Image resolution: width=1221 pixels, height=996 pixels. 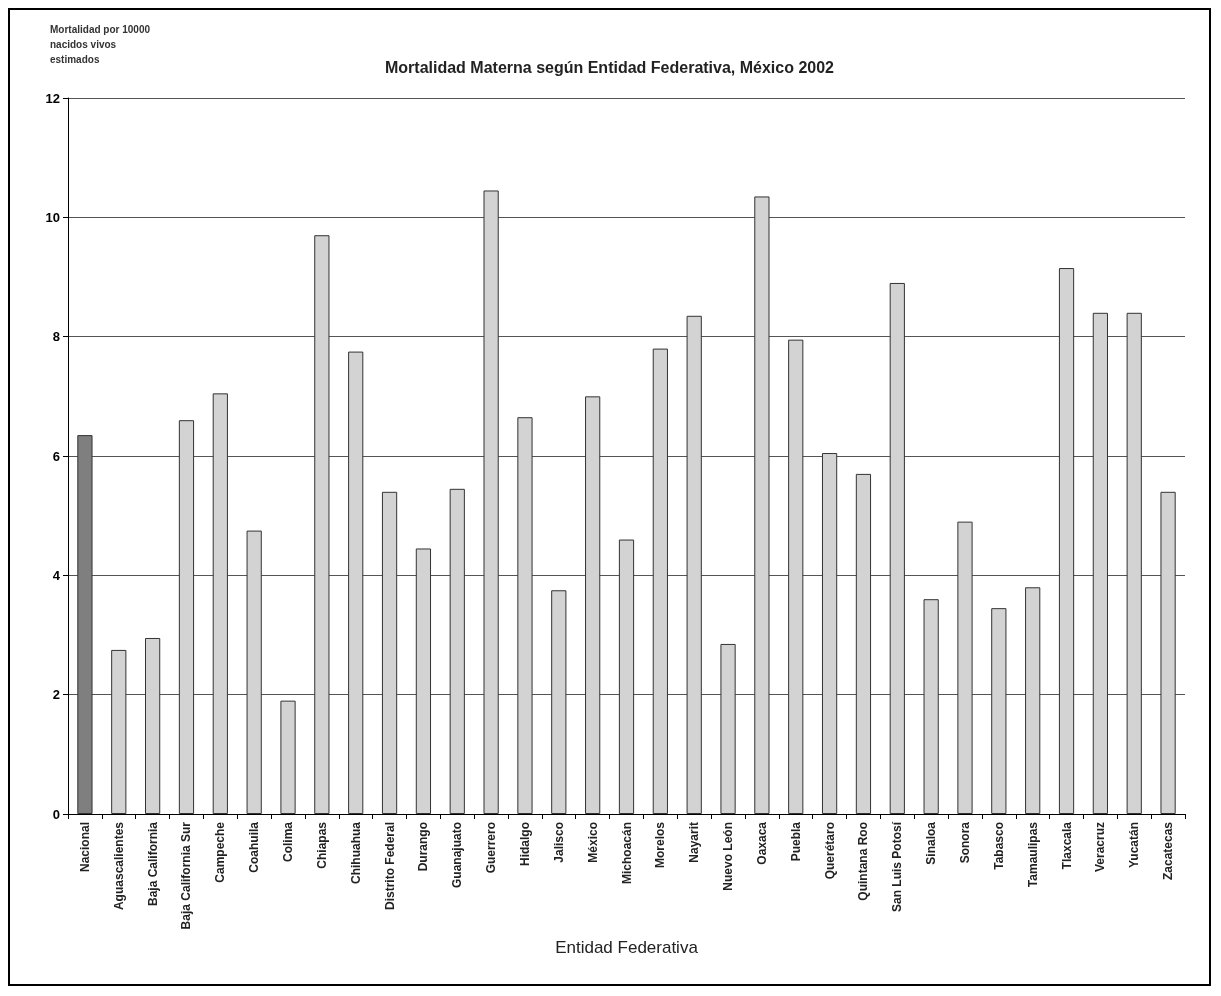 I want to click on x-tick-label: Sinaloa, so click(x=931, y=843).